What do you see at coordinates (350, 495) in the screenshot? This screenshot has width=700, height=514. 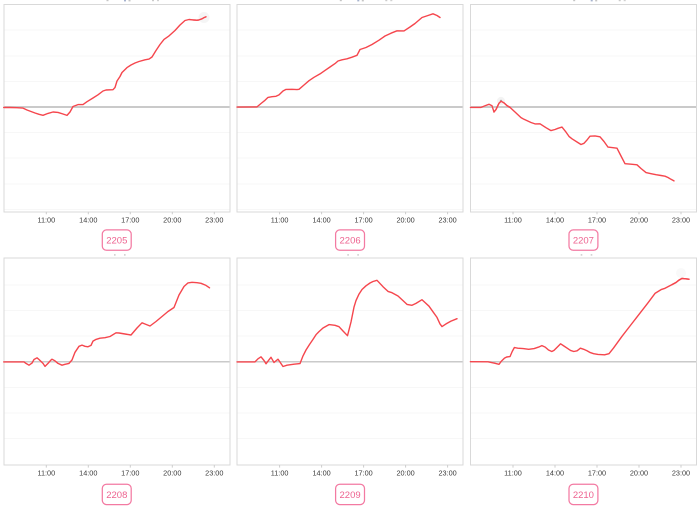 I see `svg-text: 2209` at bounding box center [350, 495].